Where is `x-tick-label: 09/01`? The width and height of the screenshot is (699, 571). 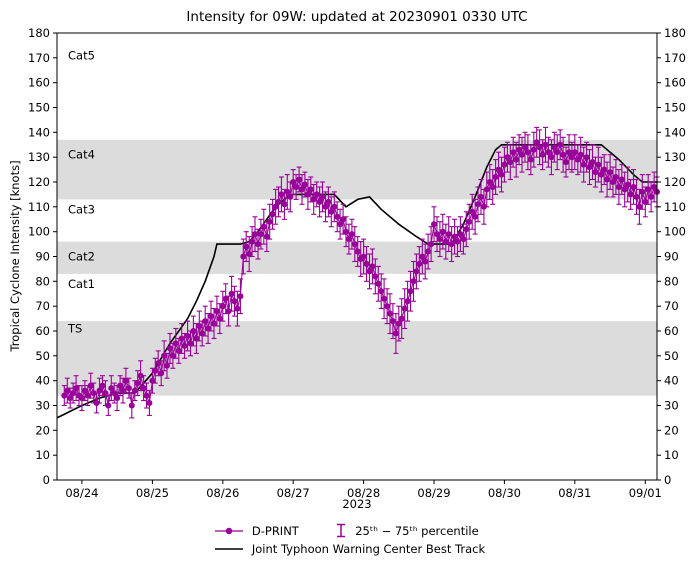
x-tick-label: 09/01 is located at coordinates (645, 493).